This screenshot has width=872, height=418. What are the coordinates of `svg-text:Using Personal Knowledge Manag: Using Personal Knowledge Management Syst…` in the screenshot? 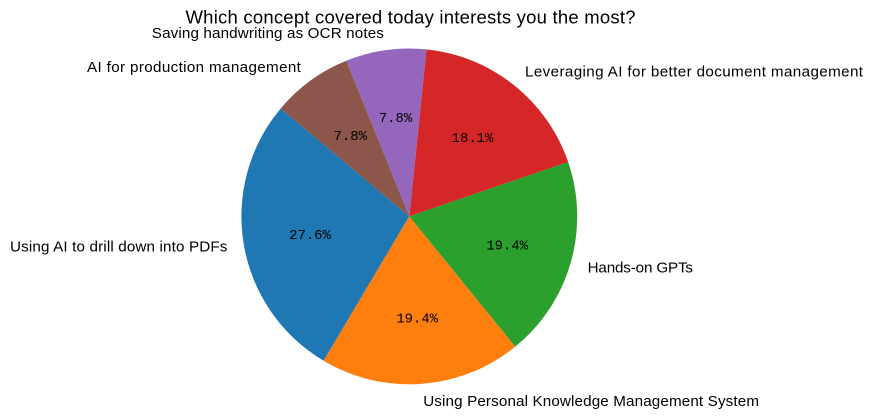 It's located at (591, 401).